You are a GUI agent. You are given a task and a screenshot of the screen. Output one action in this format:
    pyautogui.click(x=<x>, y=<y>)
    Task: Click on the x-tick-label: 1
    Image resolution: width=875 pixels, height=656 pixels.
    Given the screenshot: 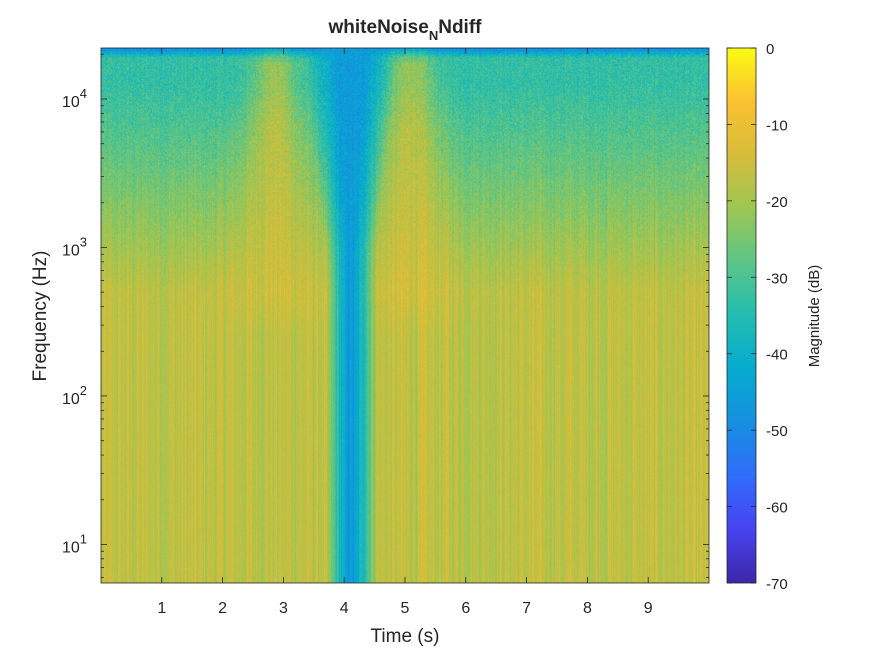 What is the action you would take?
    pyautogui.click(x=161, y=608)
    